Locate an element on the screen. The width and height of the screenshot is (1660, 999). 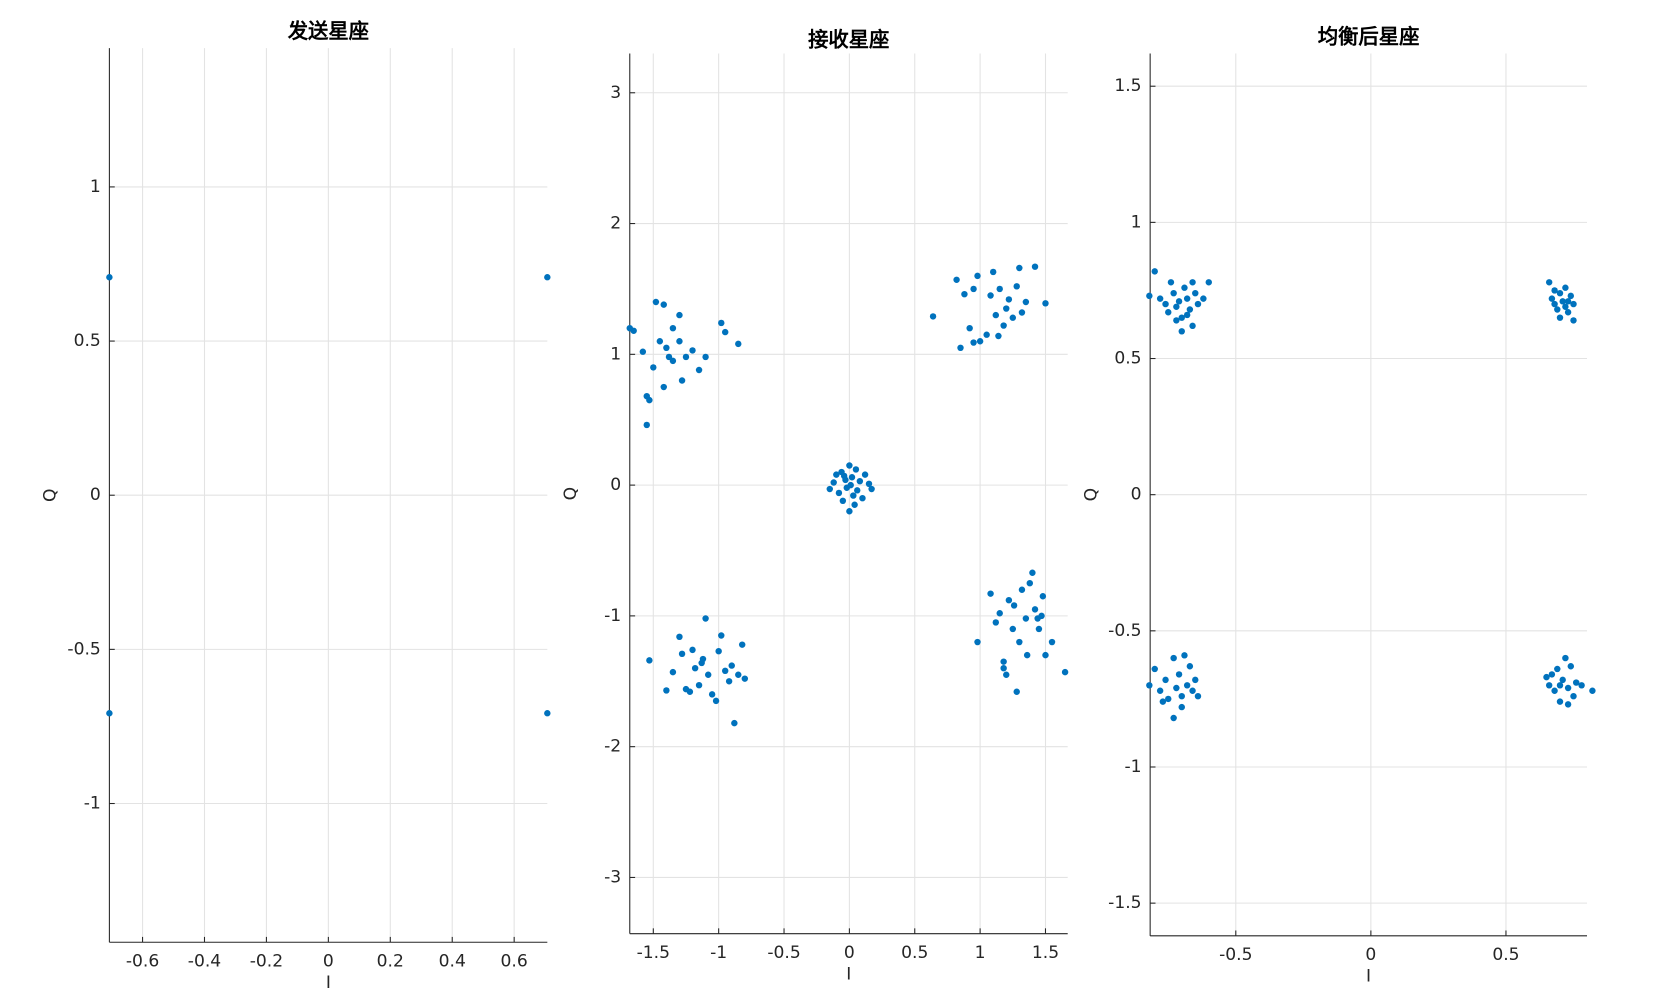
y-tick-label: 2 is located at coordinates (615, 224).